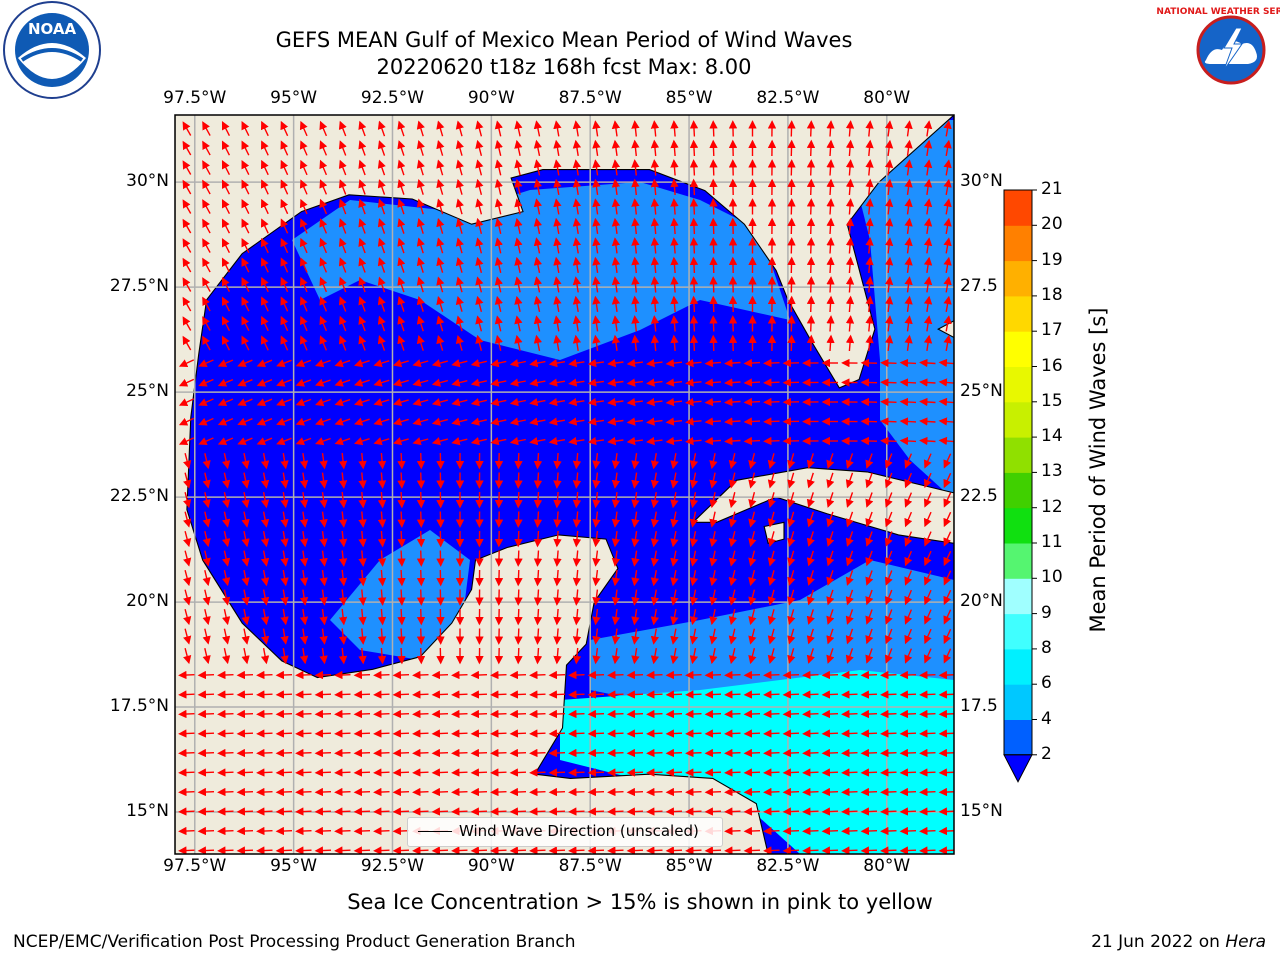 The height and width of the screenshot is (960, 1280). What do you see at coordinates (1052, 436) in the screenshot?
I see `colorbar-tick-label: 14` at bounding box center [1052, 436].